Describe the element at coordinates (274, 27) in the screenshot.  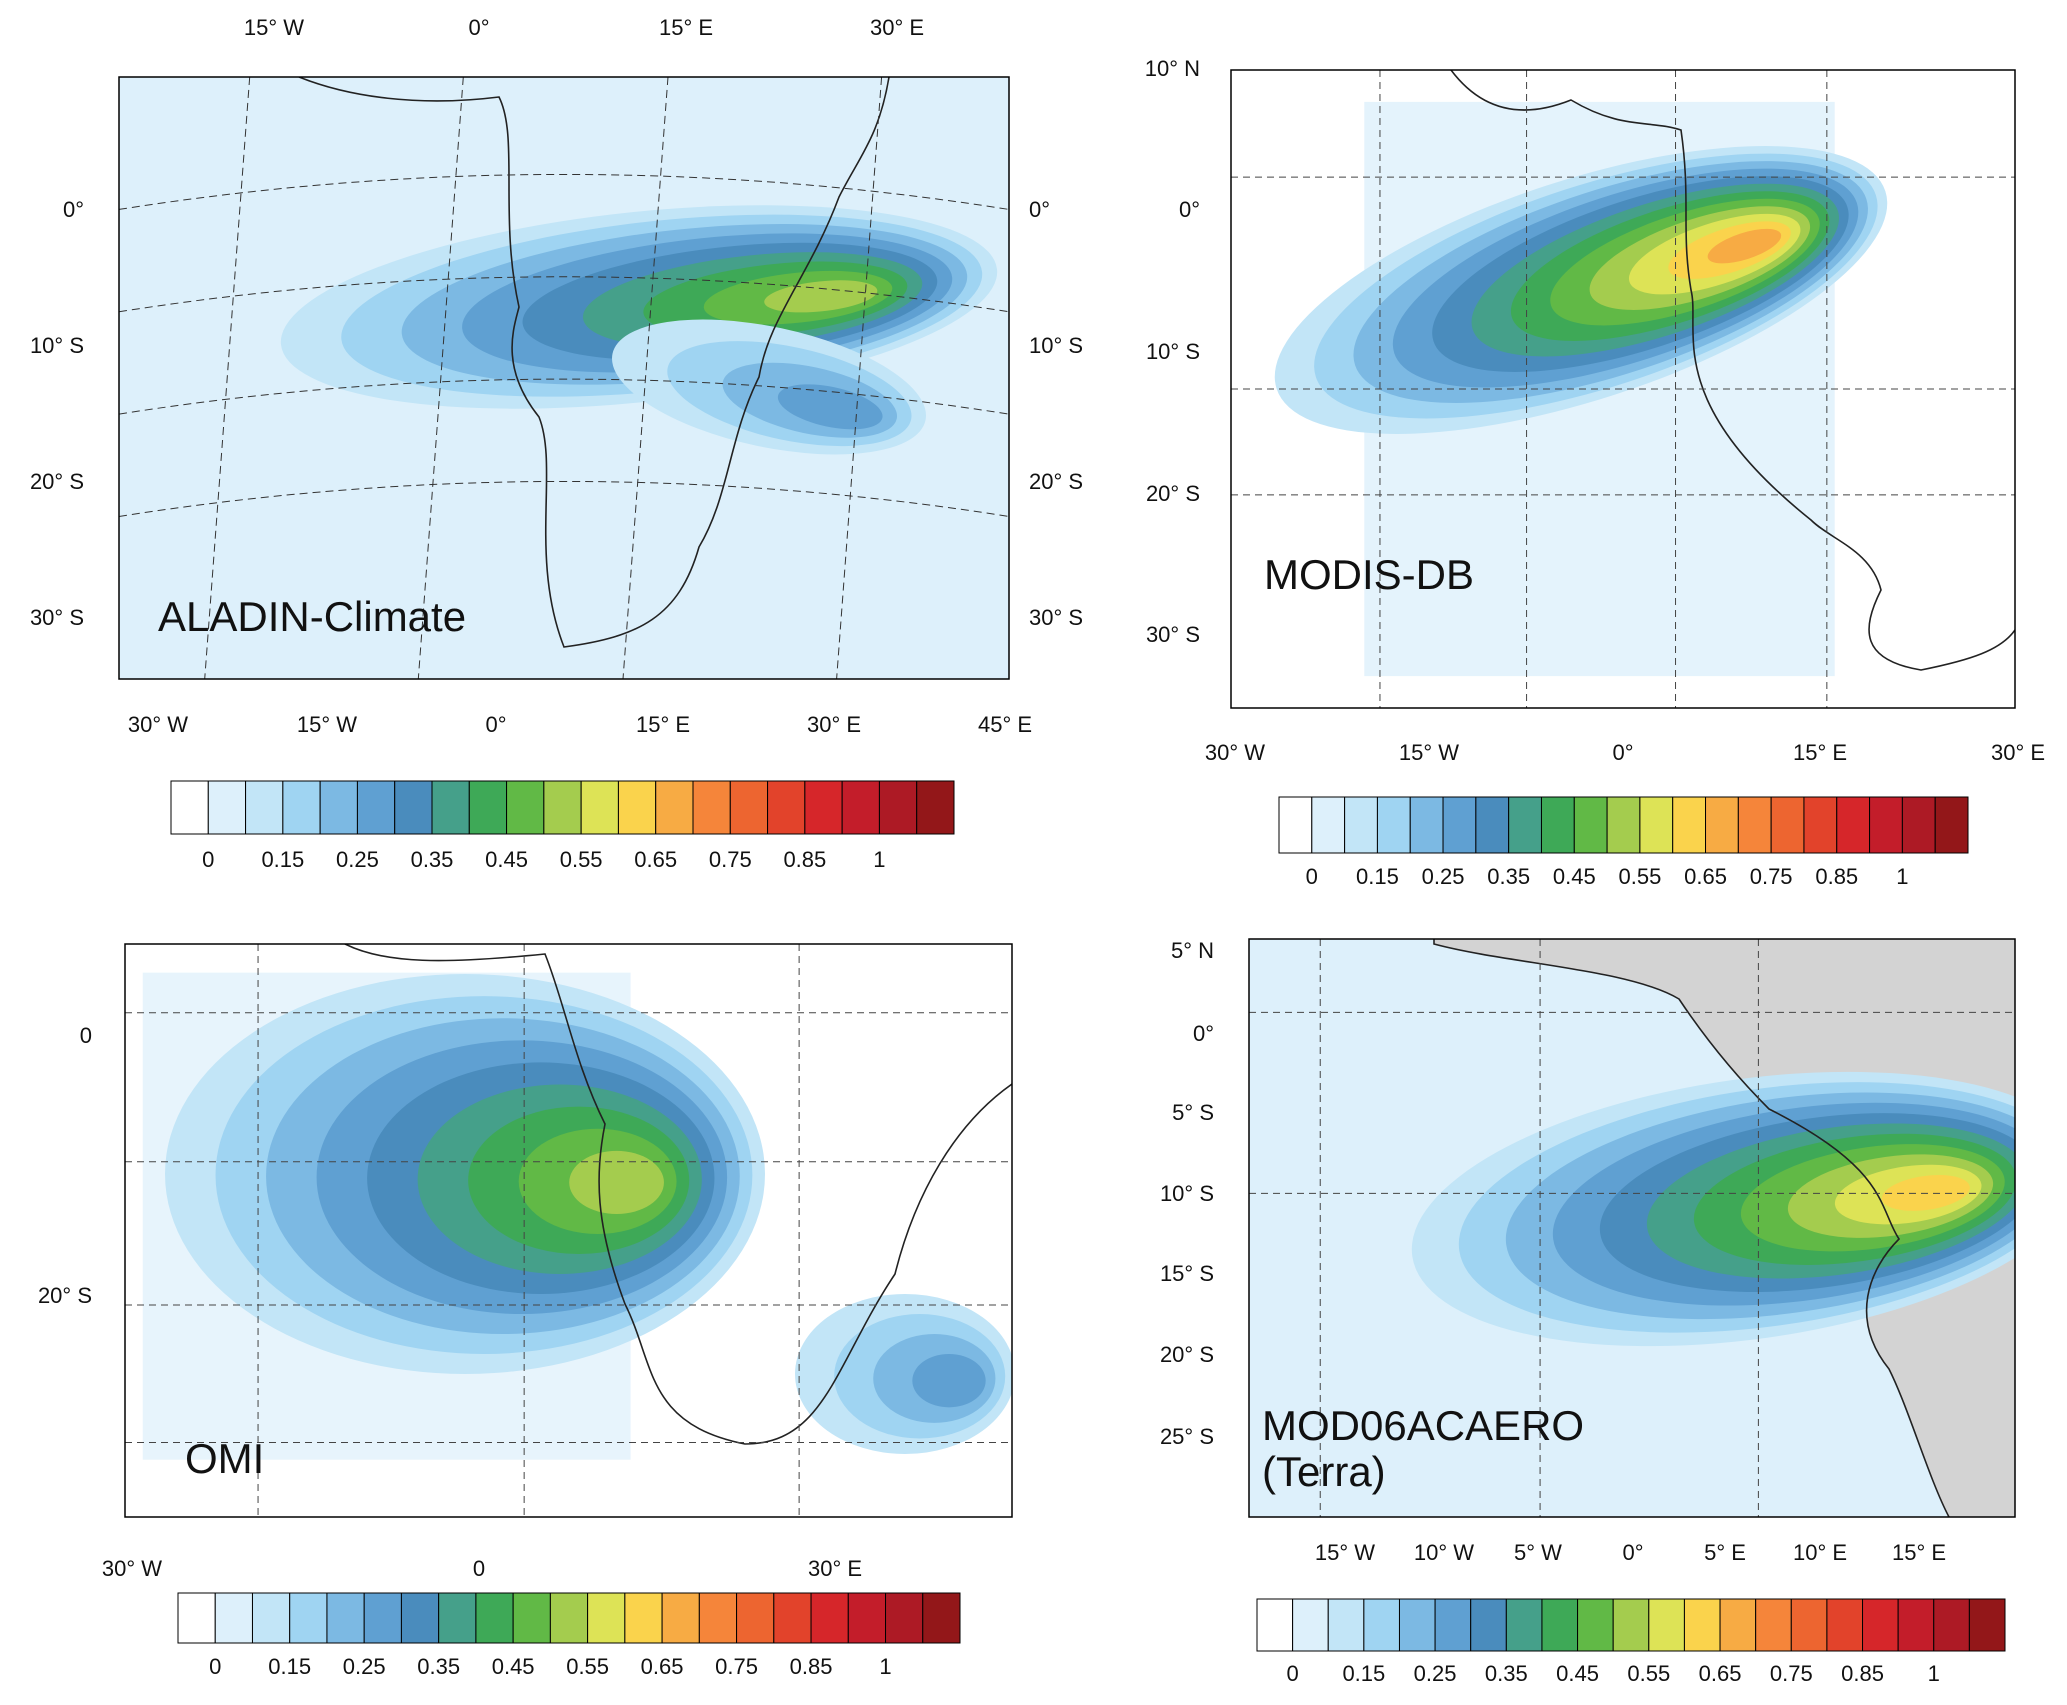
I see `top-lon-label: 15° W` at that location.